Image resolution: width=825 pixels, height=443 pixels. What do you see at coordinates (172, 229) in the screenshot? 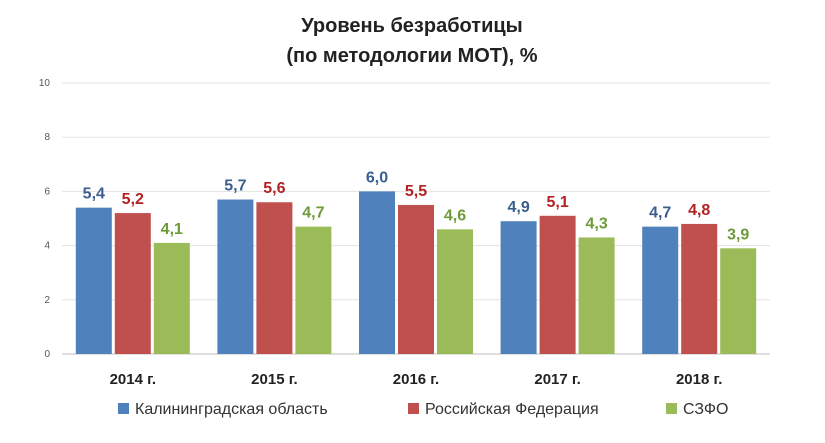
I see `data-label: 4,1` at bounding box center [172, 229].